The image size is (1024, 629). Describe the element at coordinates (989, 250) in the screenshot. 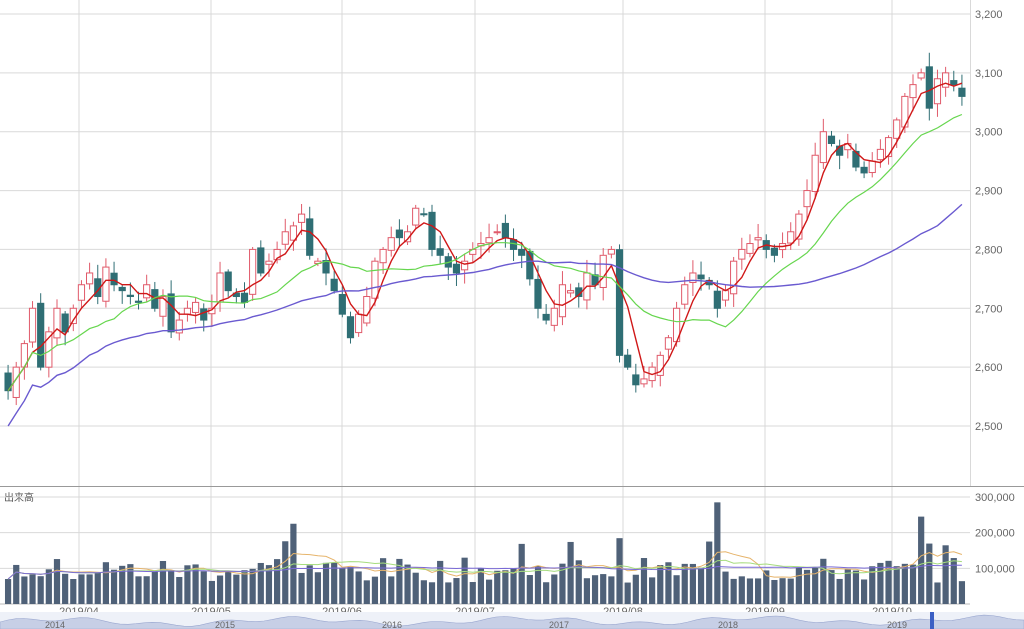

I see `price-tick-label: 2,800` at that location.